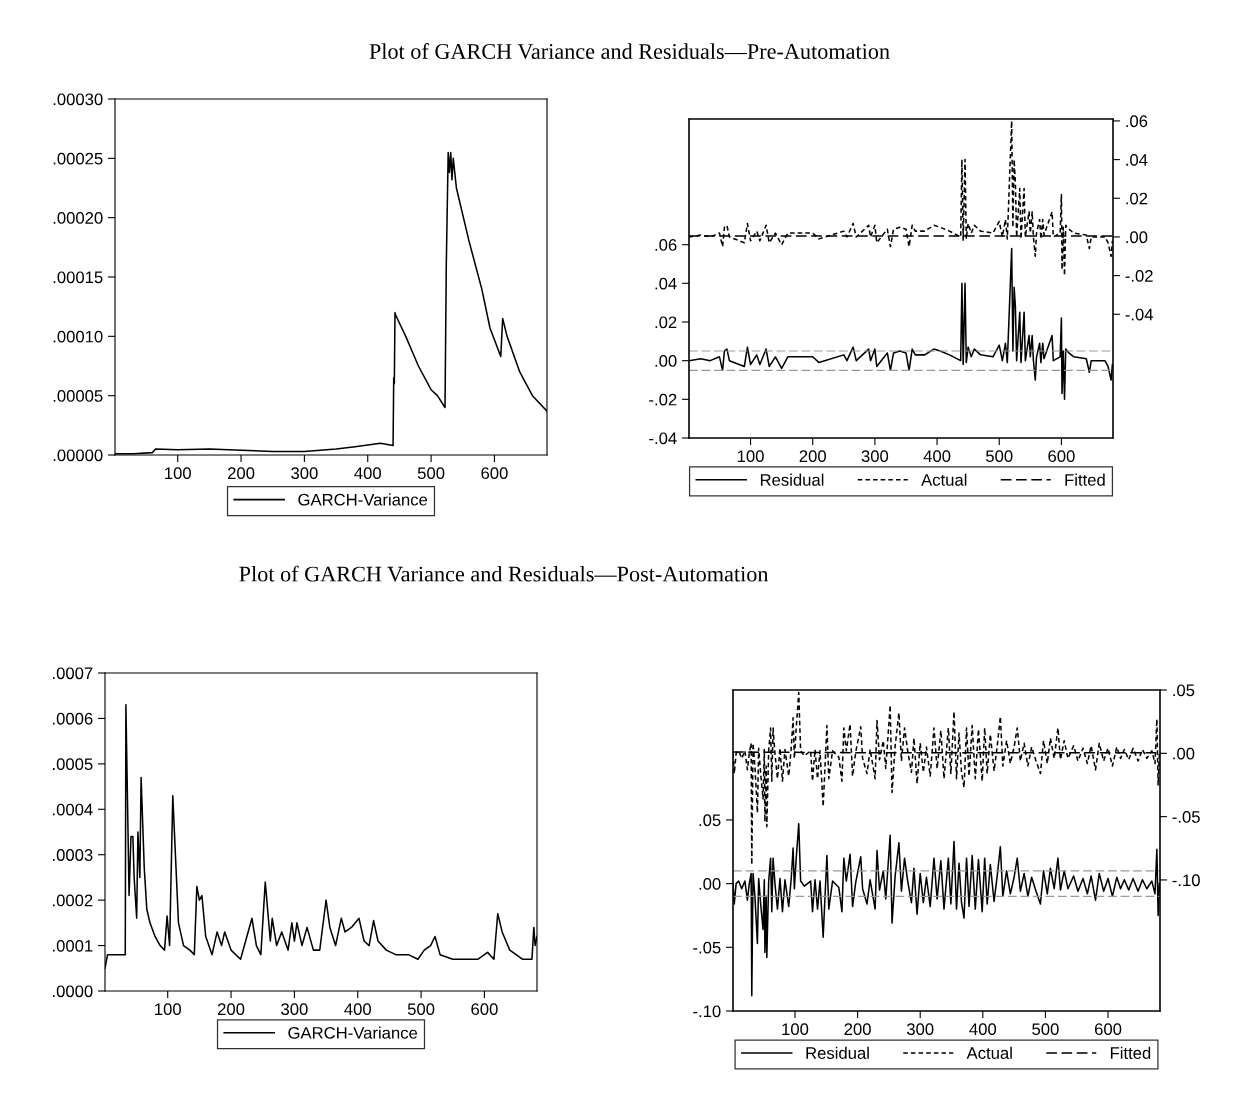 This screenshot has height=1112, width=1259. Describe the element at coordinates (1184, 690) in the screenshot. I see `y2-tick-label: .05` at that location.